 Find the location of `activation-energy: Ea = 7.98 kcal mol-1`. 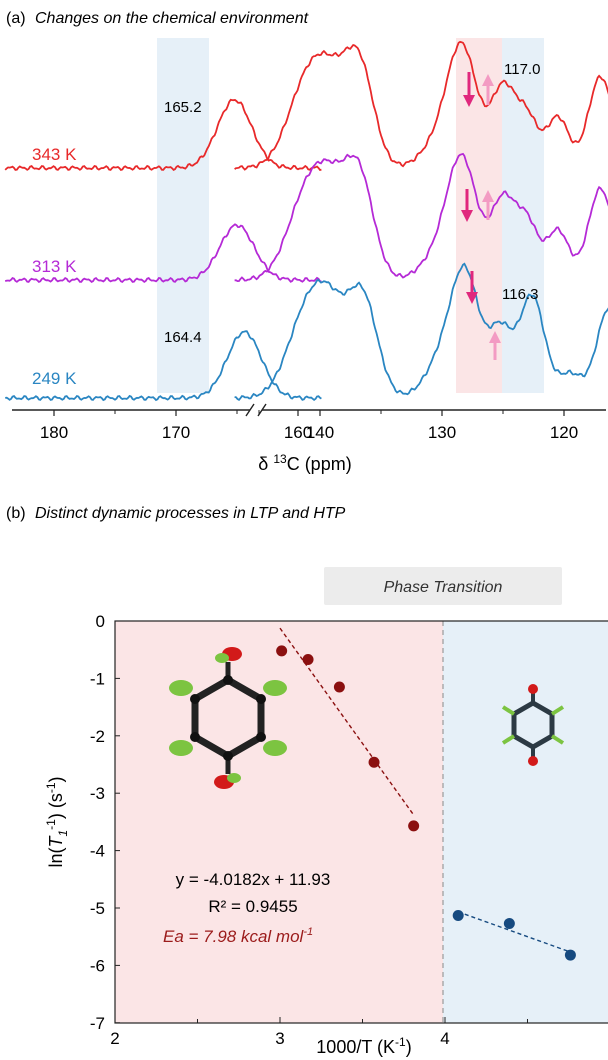

activation-energy: Ea = 7.98 kcal mol-1 is located at coordinates (238, 936).